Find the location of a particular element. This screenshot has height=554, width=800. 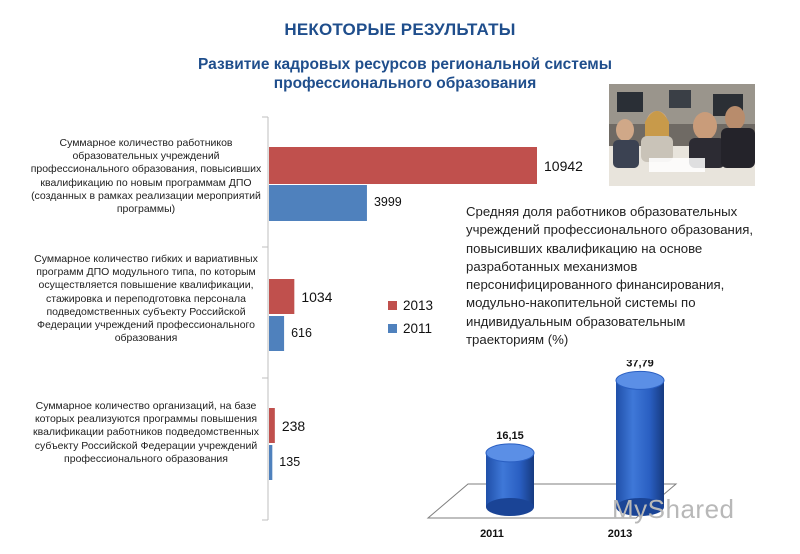

classroom-photo is located at coordinates (682, 135).